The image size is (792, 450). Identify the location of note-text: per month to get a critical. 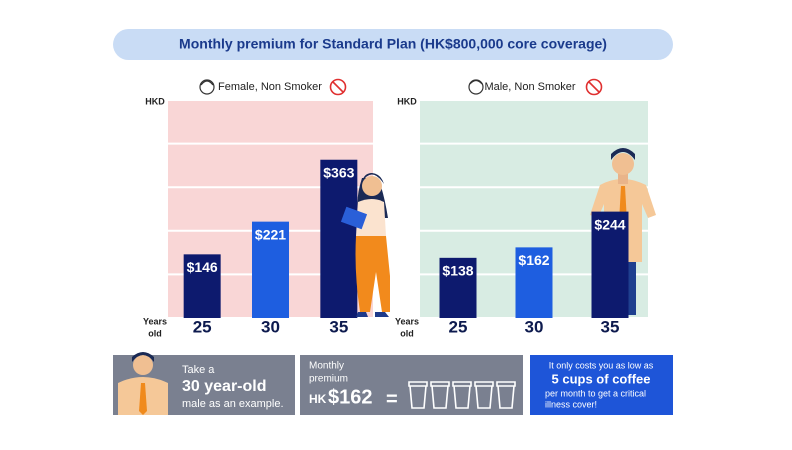
(595, 393).